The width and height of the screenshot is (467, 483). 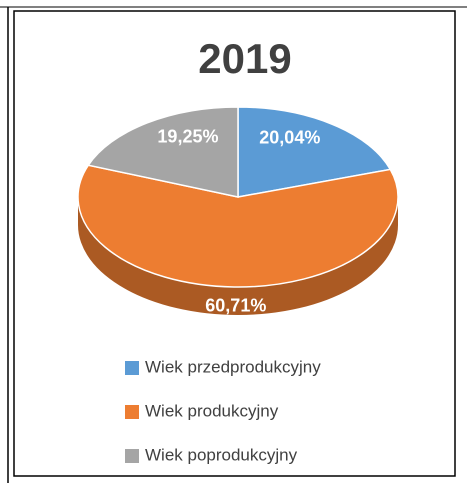 What do you see at coordinates (221, 454) in the screenshot?
I see `legend-label: Wiek poprodukcyjny` at bounding box center [221, 454].